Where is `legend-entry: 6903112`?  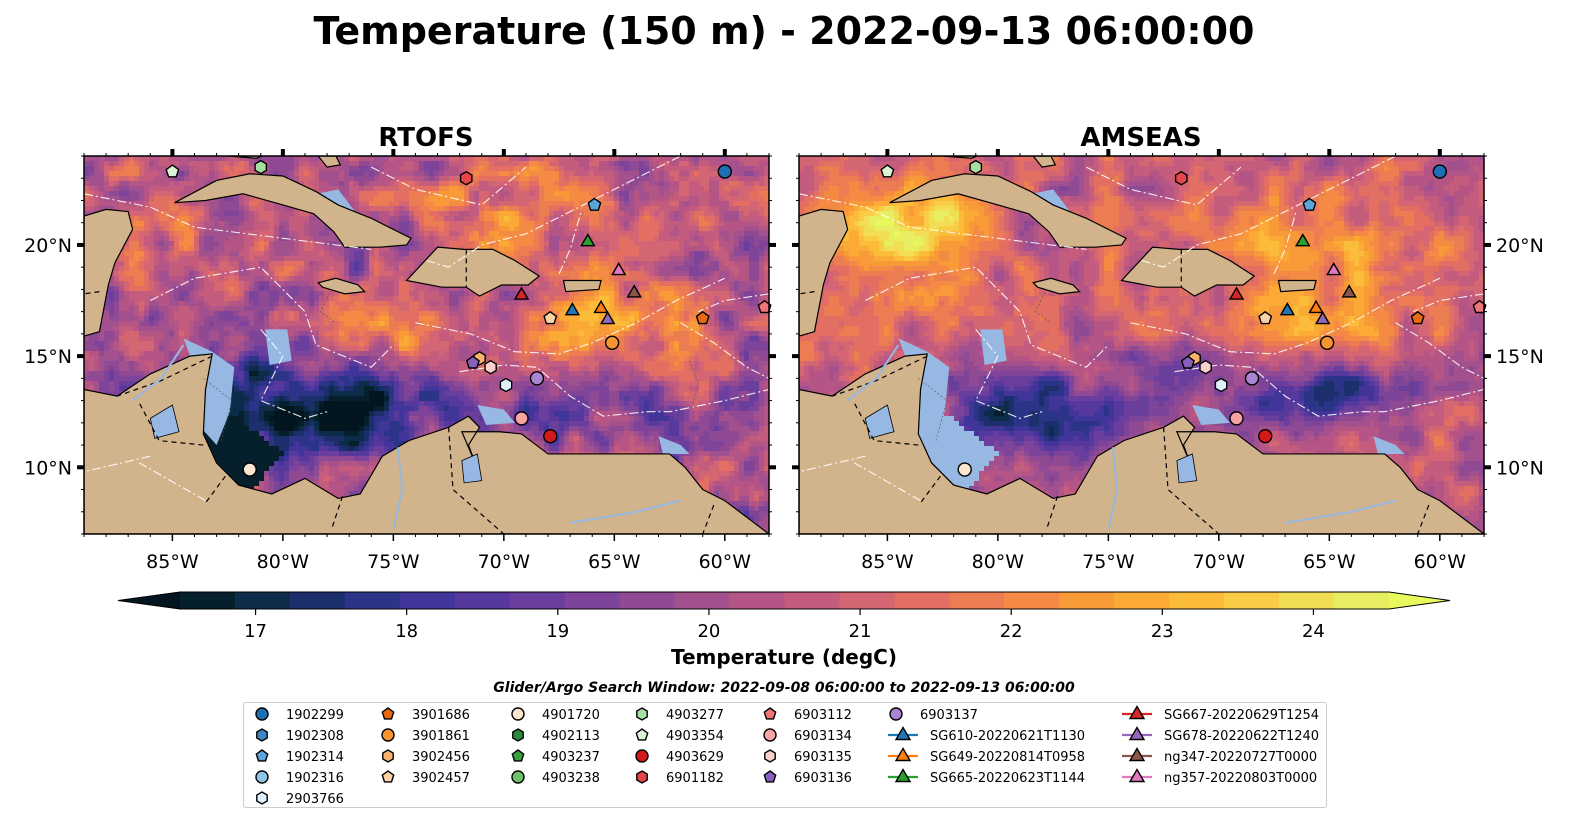
legend-entry: 6903112 is located at coordinates (807, 715).